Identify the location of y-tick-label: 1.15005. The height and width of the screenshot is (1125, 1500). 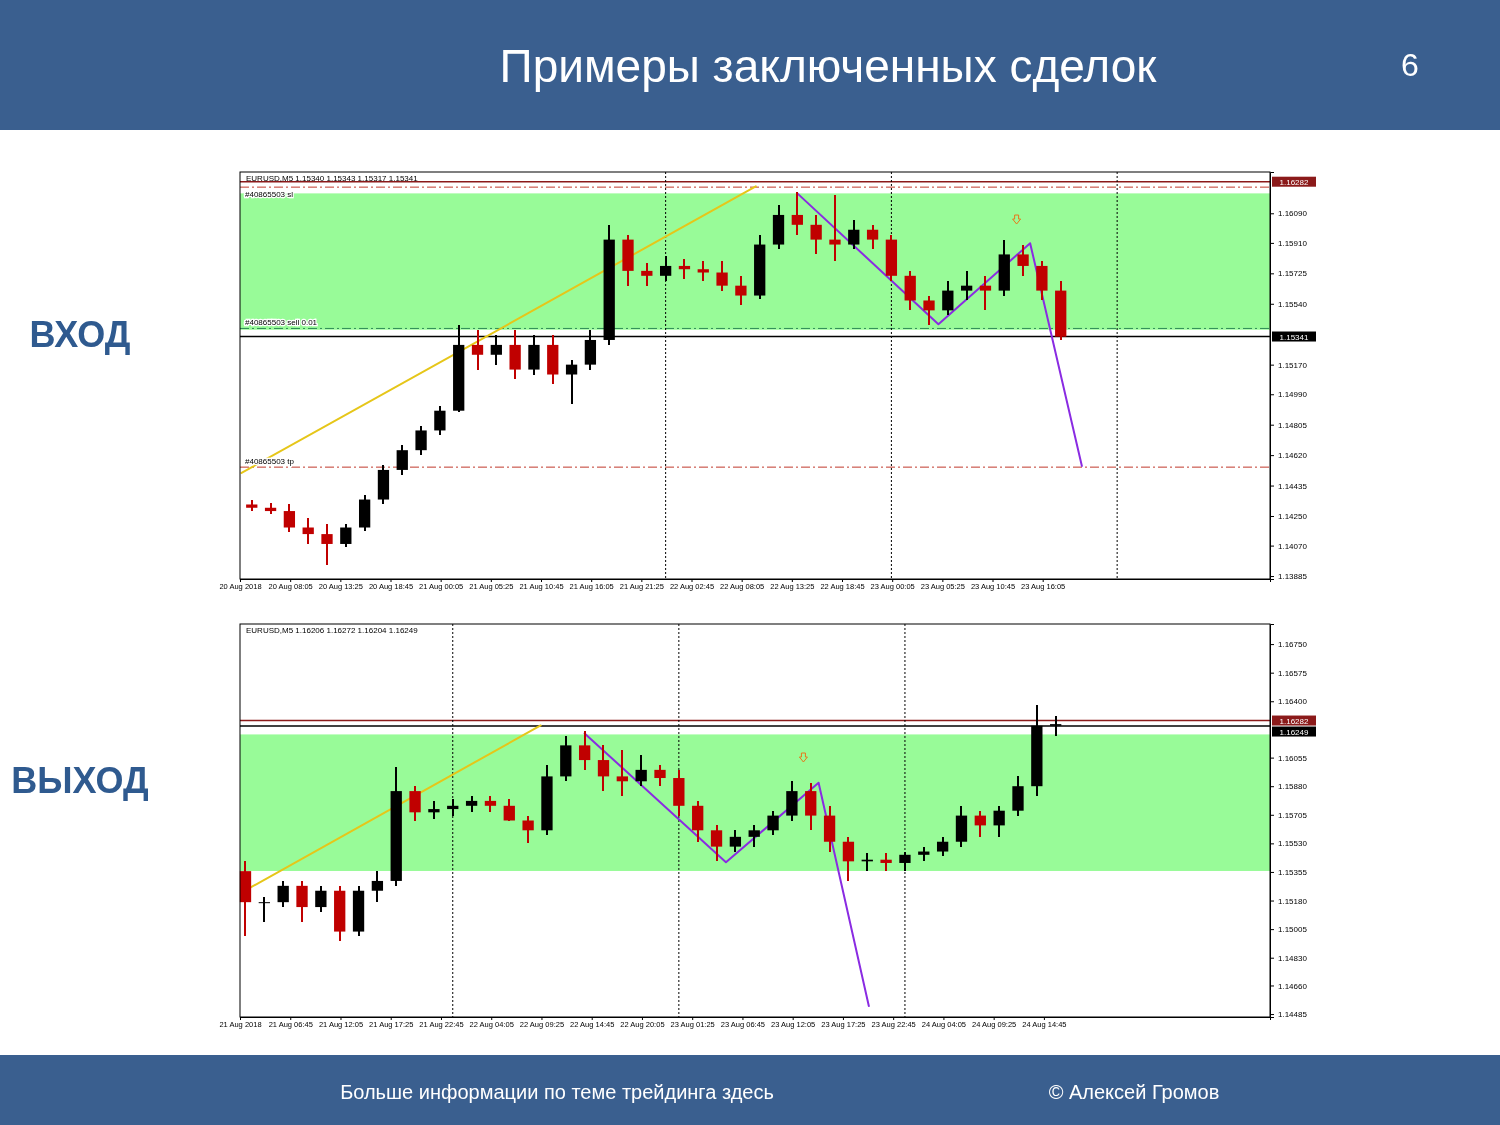
(1293, 930).